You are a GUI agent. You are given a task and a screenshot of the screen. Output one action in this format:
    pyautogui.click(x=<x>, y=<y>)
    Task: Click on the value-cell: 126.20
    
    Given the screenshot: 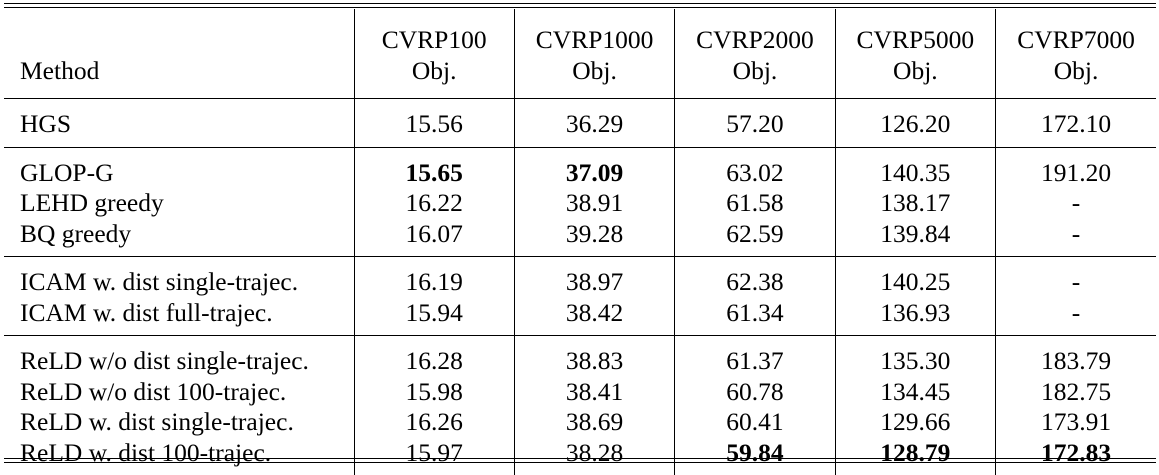 What is the action you would take?
    pyautogui.click(x=915, y=123)
    